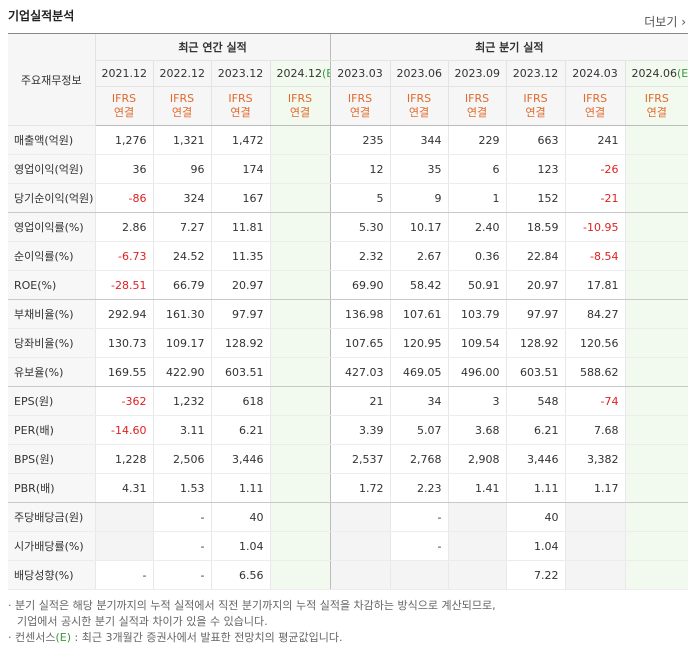 The height and width of the screenshot is (648, 694). I want to click on value-cell: 1,321, so click(181, 140).